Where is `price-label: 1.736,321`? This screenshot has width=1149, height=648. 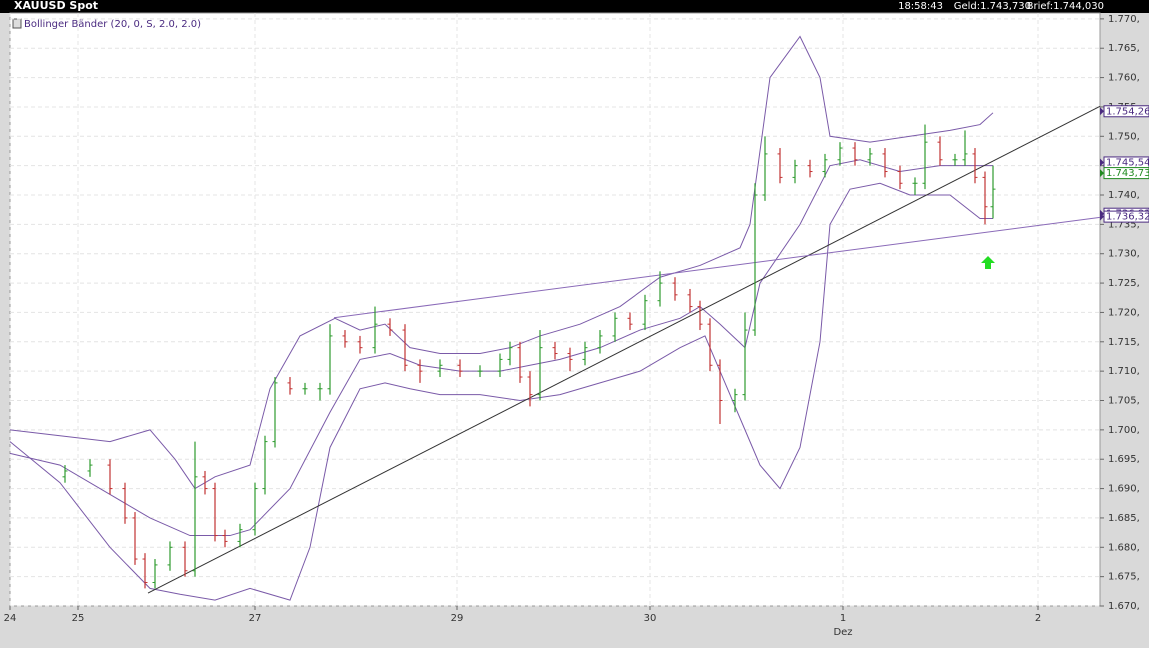 price-label: 1.736,321 is located at coordinates (1127, 217).